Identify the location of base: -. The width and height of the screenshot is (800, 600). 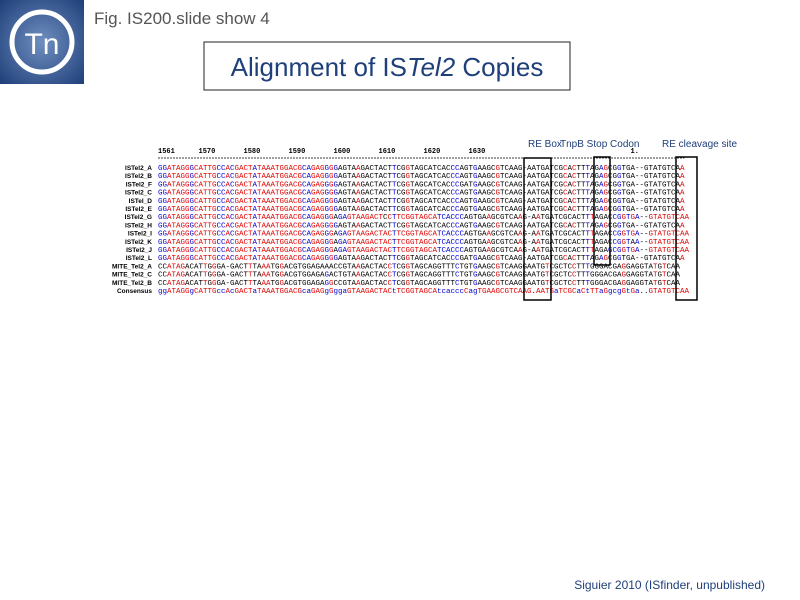
(637, 226).